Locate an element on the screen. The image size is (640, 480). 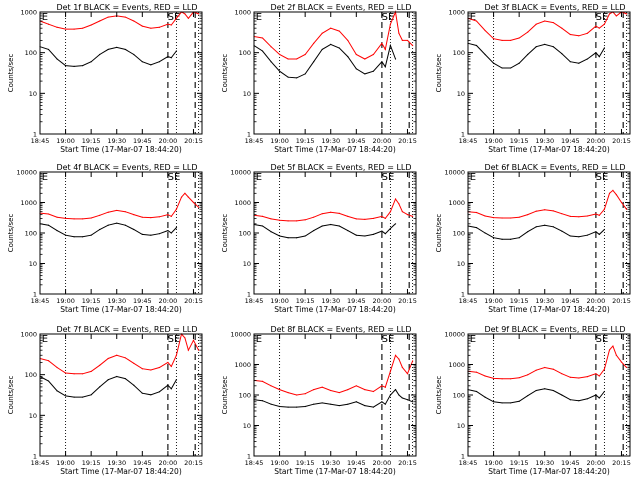
chart-title: Det 7f BLACK = Events, RED = LLD is located at coordinates (126, 329).